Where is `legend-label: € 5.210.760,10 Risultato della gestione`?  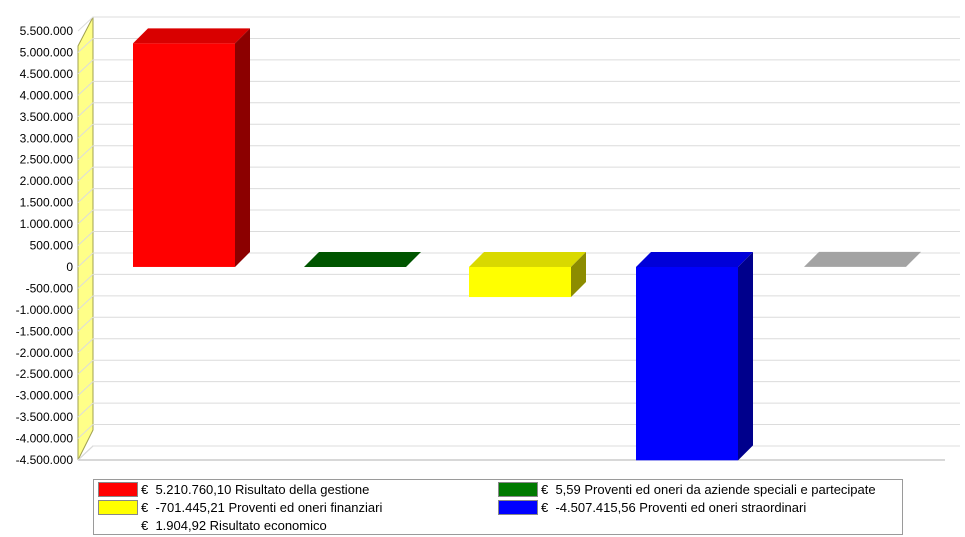 legend-label: € 5.210.760,10 Risultato della gestione is located at coordinates (255, 489).